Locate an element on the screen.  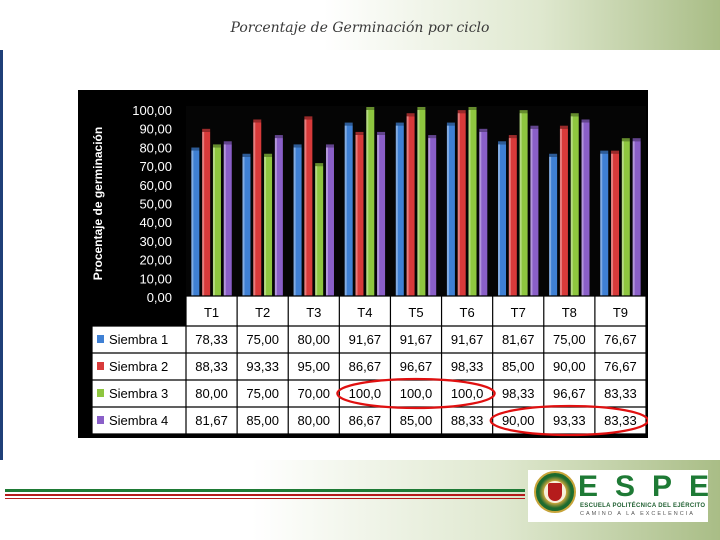
footer-red-stripe-thin is located at coordinates (265, 498).